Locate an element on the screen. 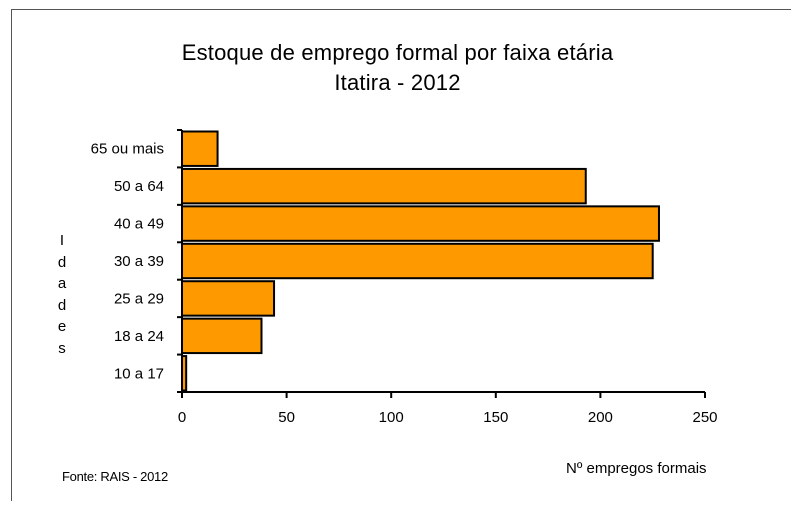 The width and height of the screenshot is (795, 505). y-tick-label-4: 25 a 29 is located at coordinates (139, 298).